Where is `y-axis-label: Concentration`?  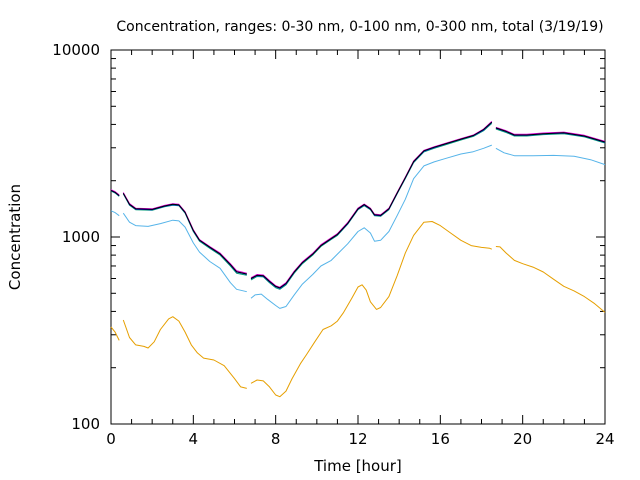
y-axis-label: Concentration is located at coordinates (15, 237).